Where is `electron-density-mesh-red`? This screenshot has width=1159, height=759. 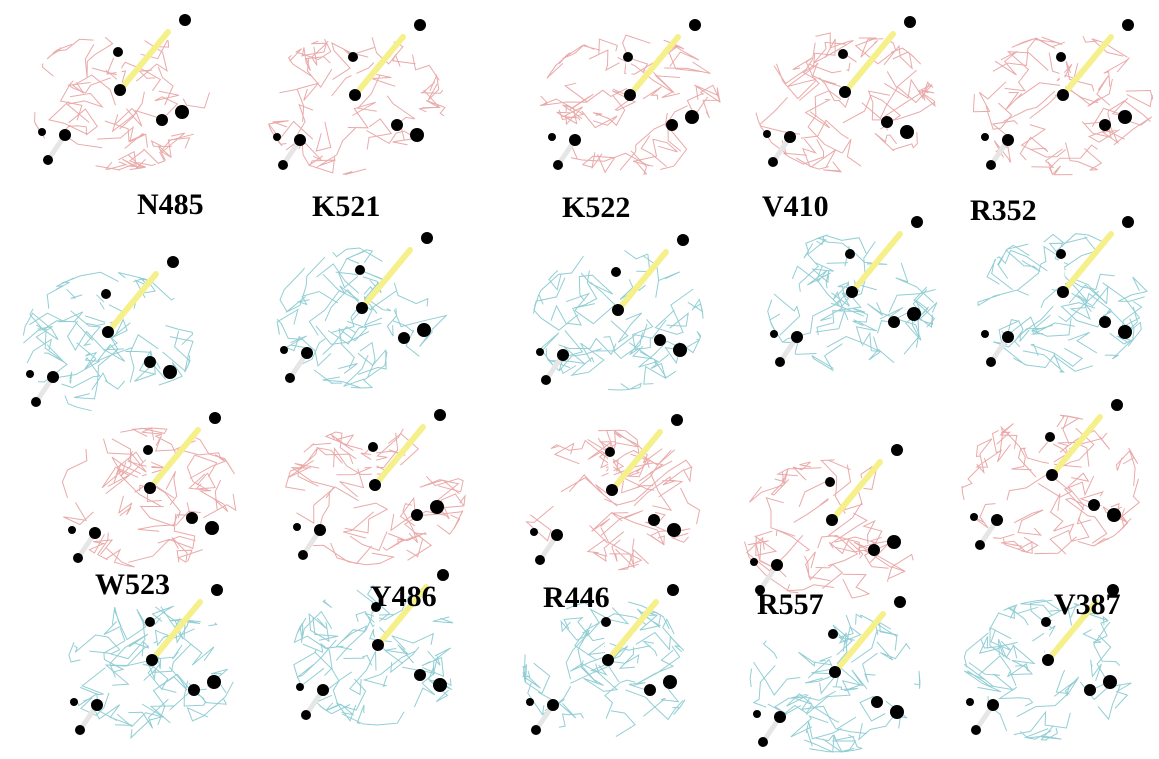
electron-density-mesh-red is located at coordinates (829, 529).